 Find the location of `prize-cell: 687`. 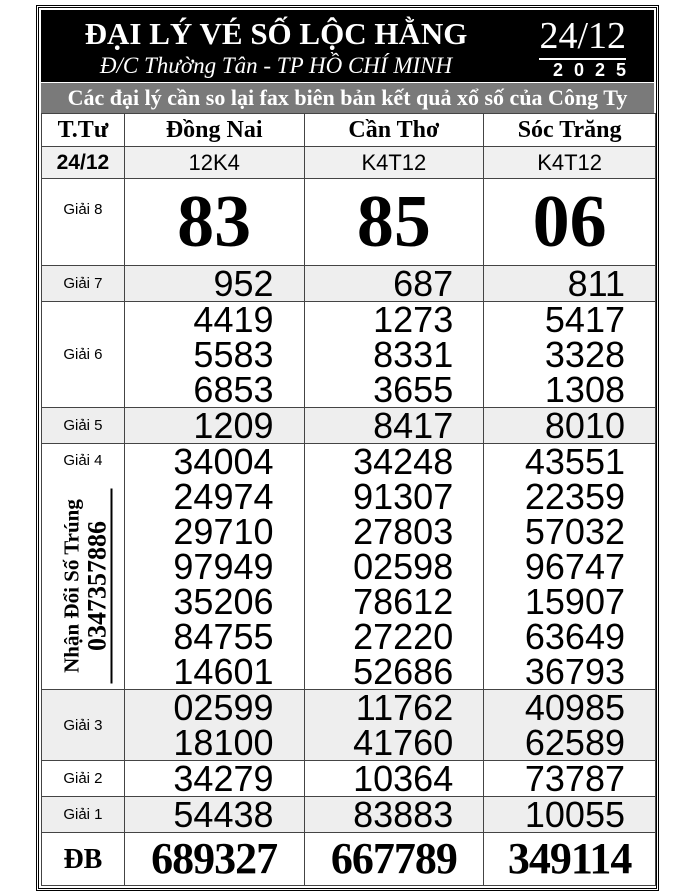

prize-cell: 687 is located at coordinates (394, 283).